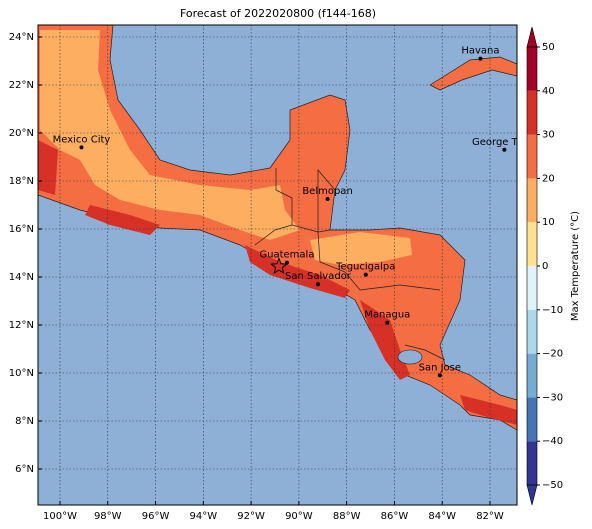 The image size is (592, 529). I want to click on colorbar-tick-label: −50, so click(552, 485).